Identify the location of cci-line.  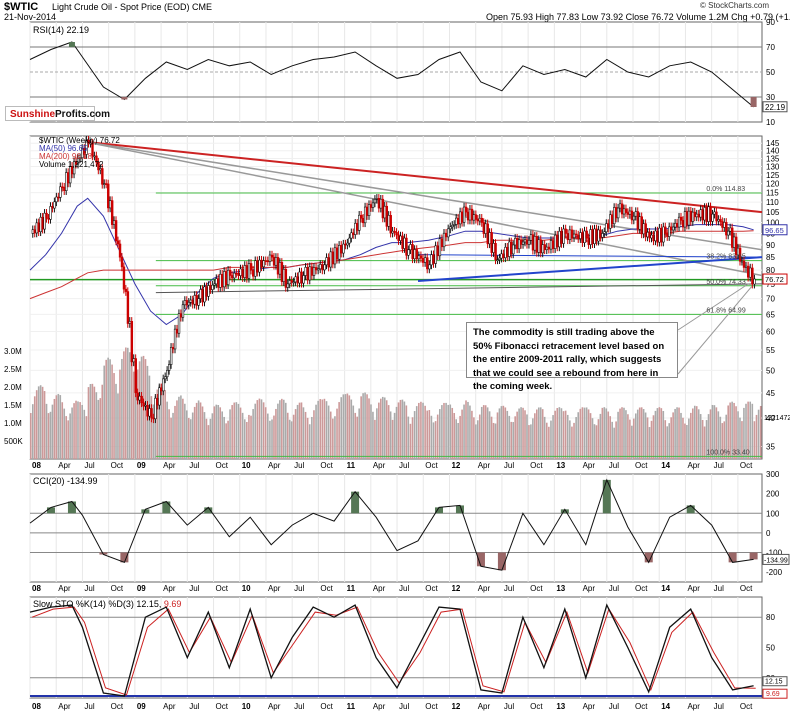
(391, 524).